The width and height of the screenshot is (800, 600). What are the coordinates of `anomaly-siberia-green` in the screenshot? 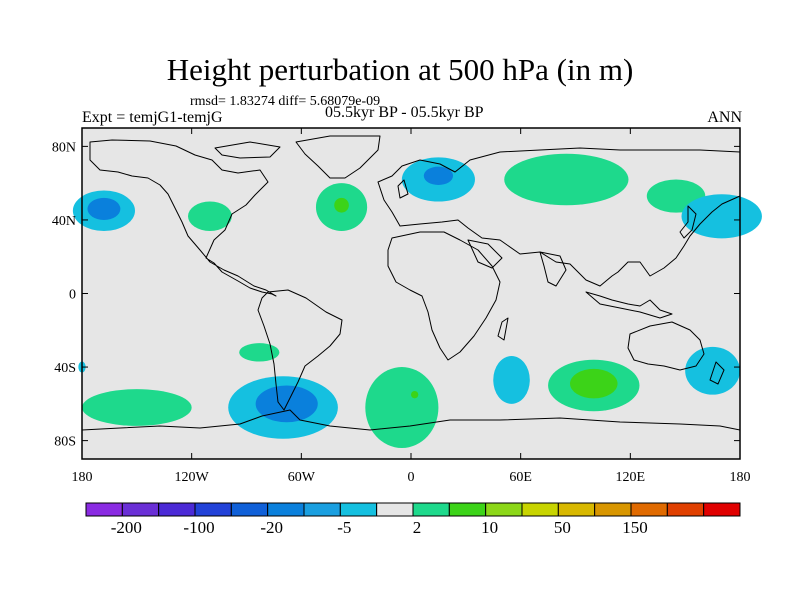 It's located at (566, 179).